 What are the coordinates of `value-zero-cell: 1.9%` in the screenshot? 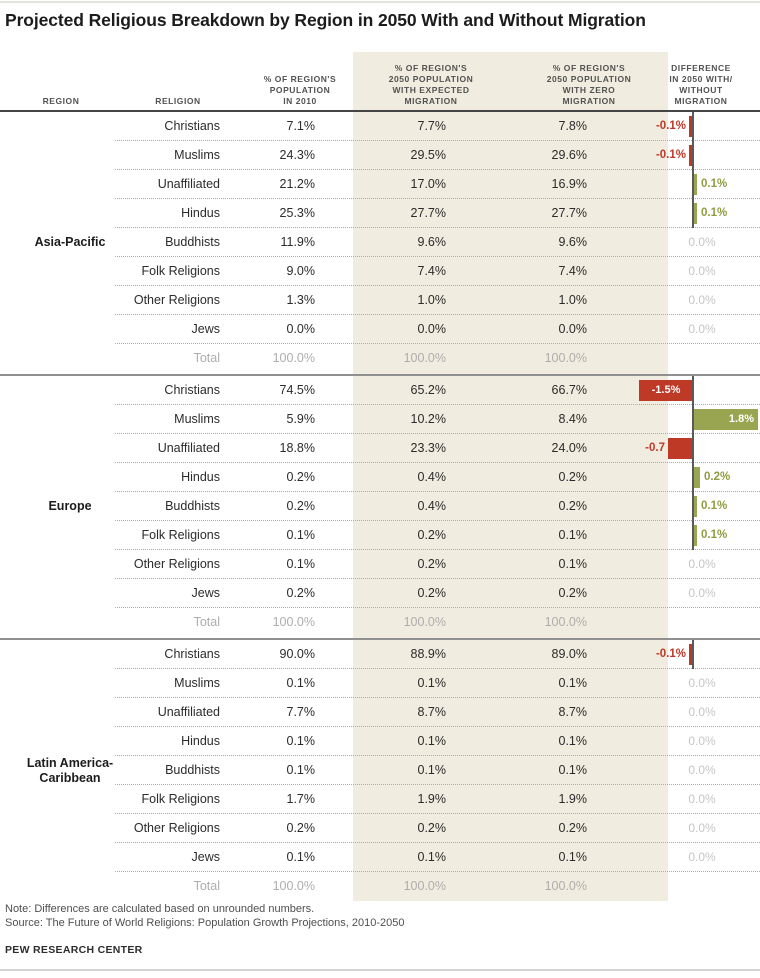 It's located at (573, 799).